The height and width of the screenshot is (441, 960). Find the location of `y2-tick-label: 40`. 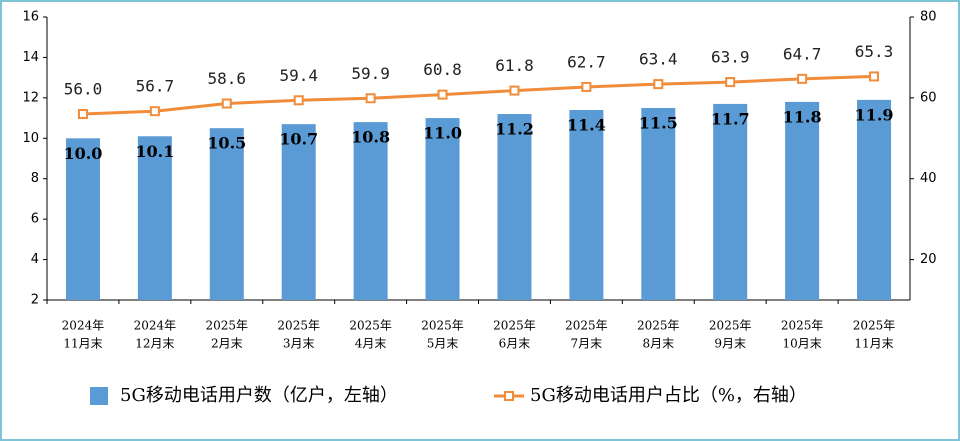

y2-tick-label: 40 is located at coordinates (928, 178).